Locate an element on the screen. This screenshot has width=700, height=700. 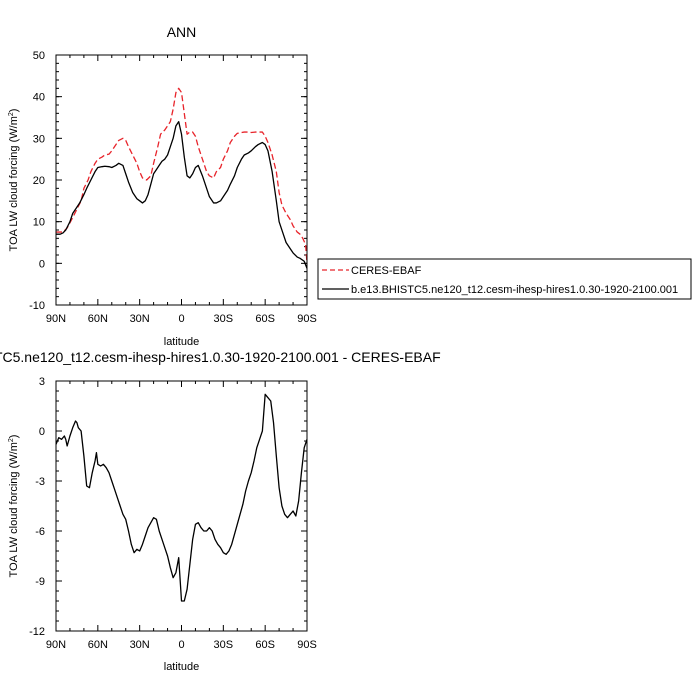
top-series-layer is located at coordinates (182, 178).